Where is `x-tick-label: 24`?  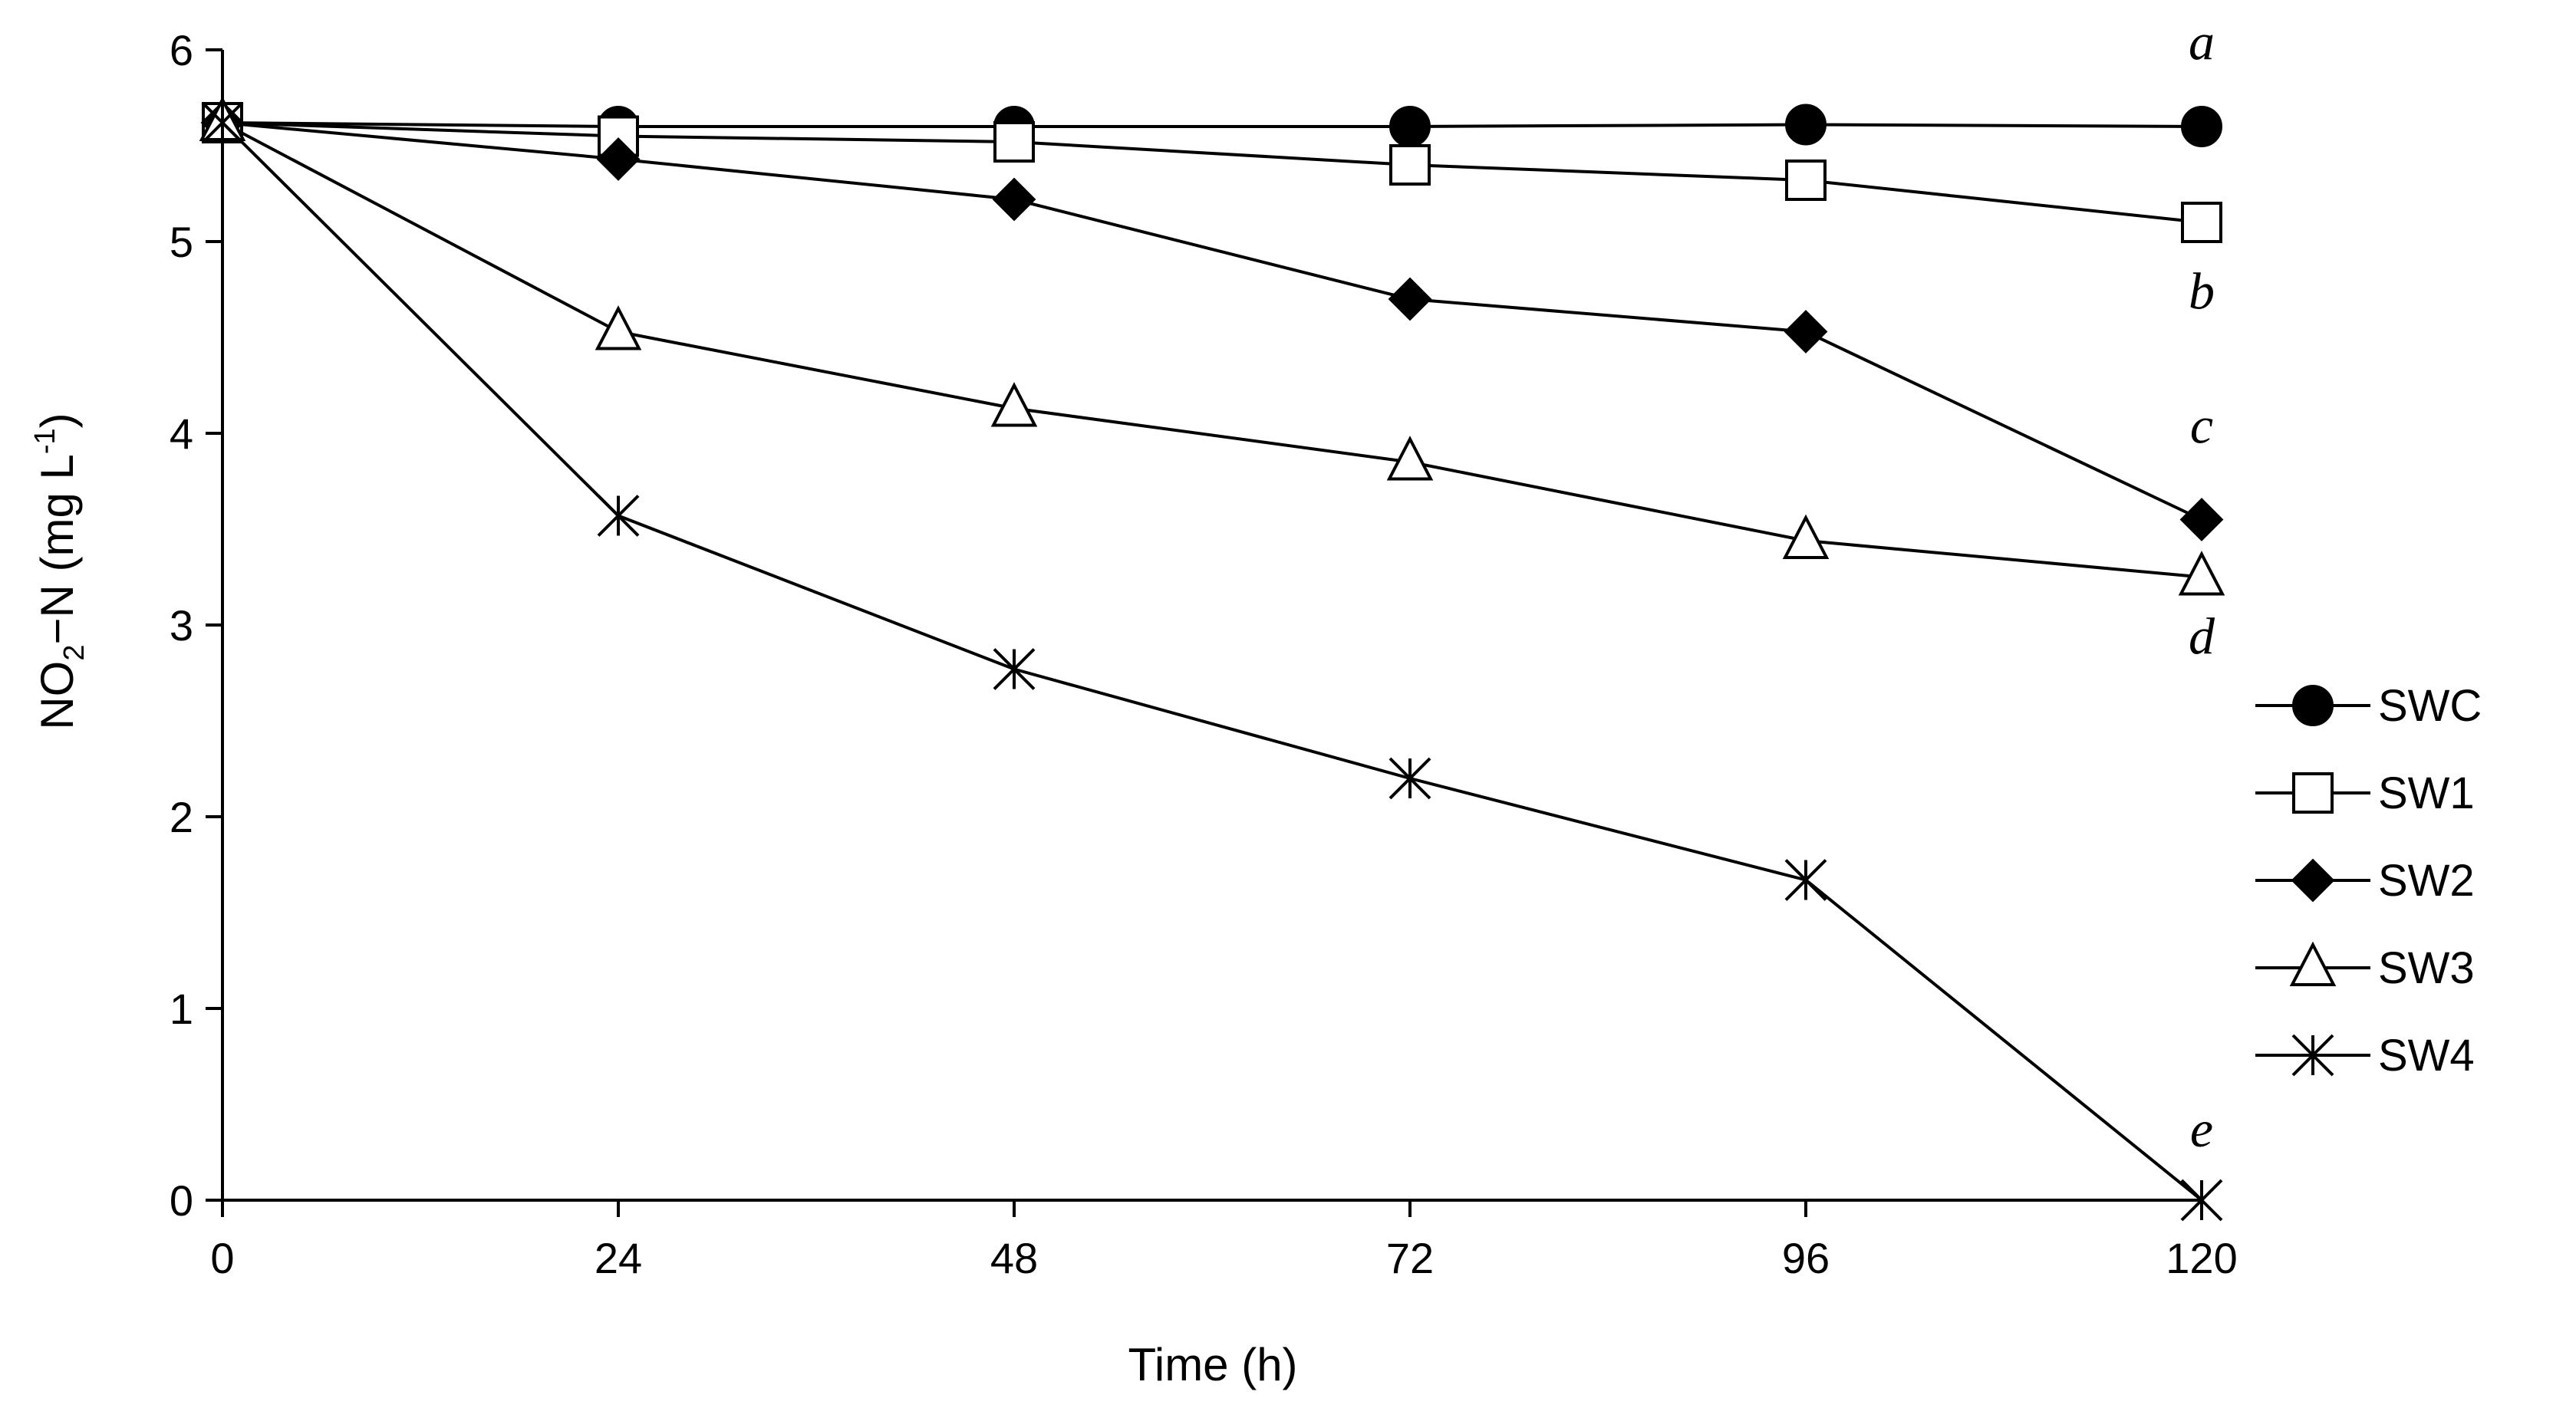
x-tick-label: 24 is located at coordinates (618, 1258).